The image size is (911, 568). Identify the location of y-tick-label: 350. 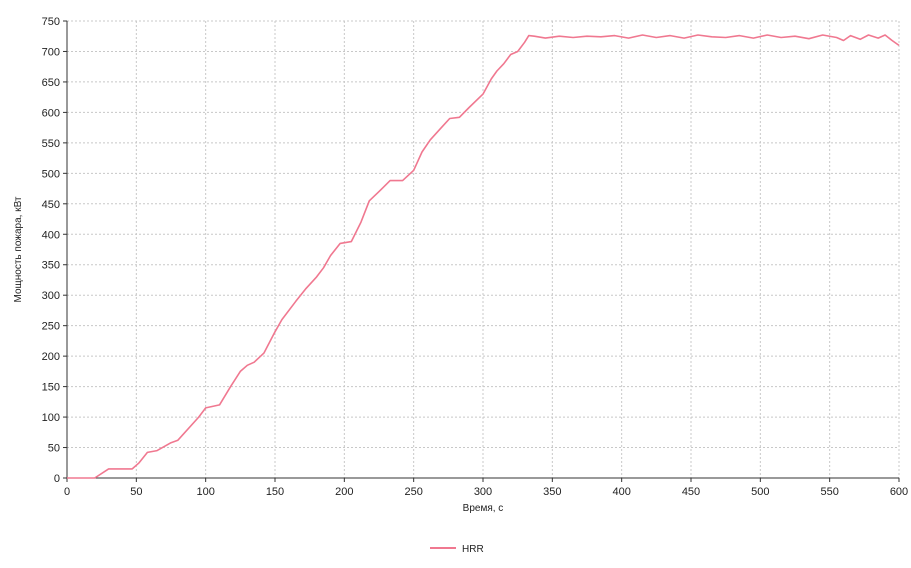
(51, 266).